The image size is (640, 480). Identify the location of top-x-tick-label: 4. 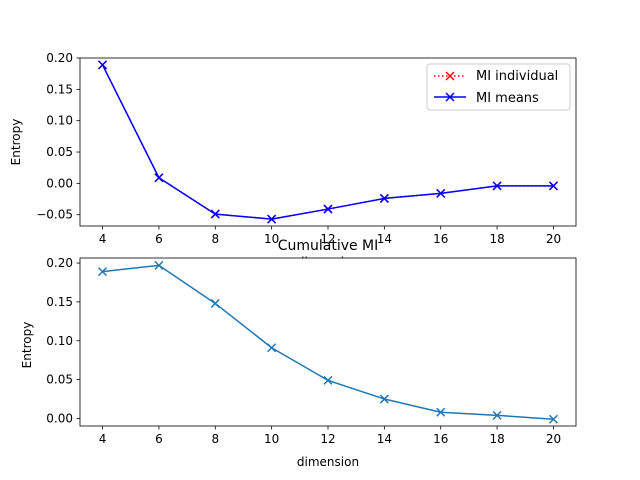
(103, 239).